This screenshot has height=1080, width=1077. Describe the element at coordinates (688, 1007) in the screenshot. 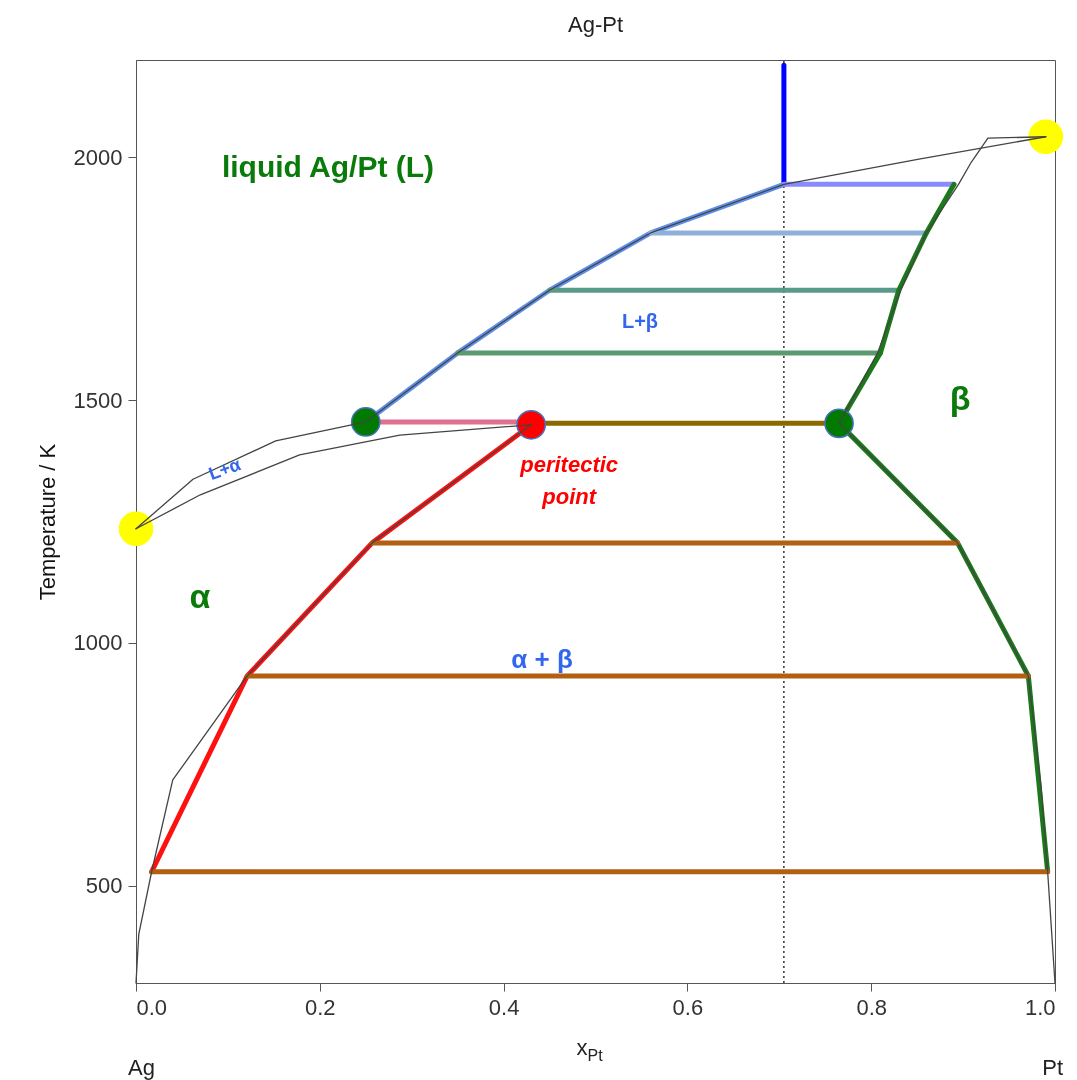

I see `x-tick-label: 0.6` at that location.